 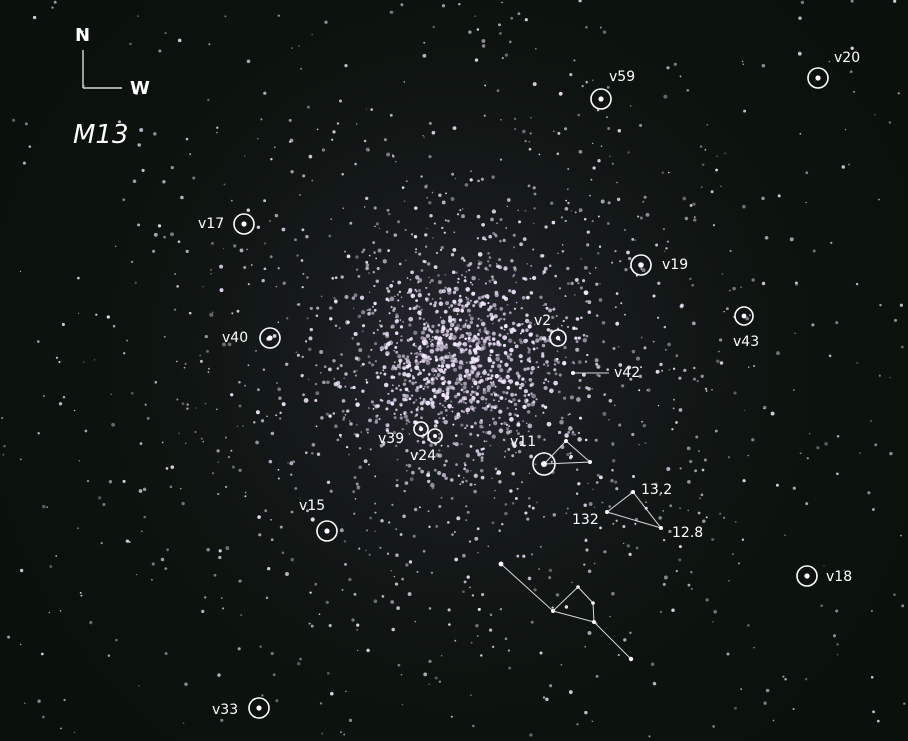 I want to click on marker-v20, so click(x=818, y=78).